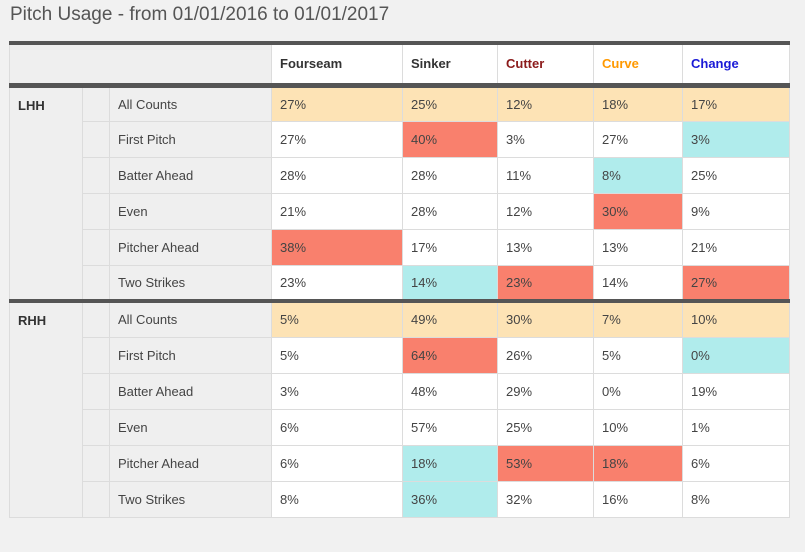 This screenshot has width=805, height=552. What do you see at coordinates (46, 193) in the screenshot?
I see `group-label: LHH` at bounding box center [46, 193].